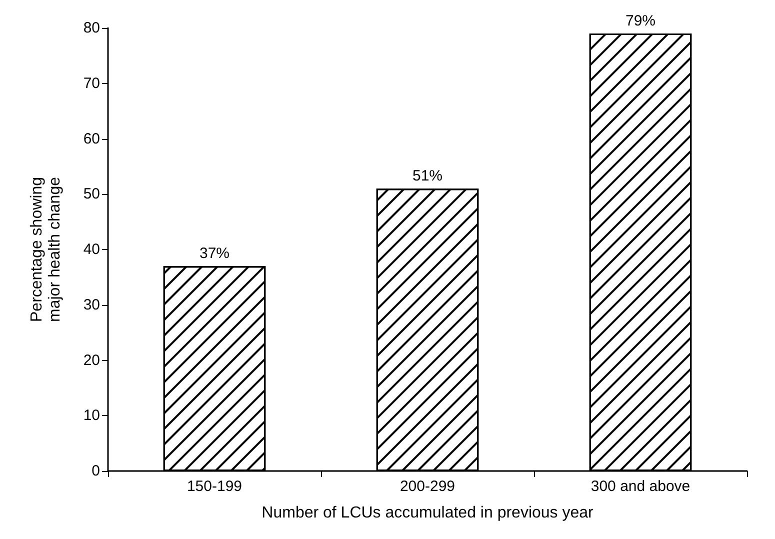 The height and width of the screenshot is (539, 775). I want to click on y-axis-title: Percentage showing major health change, so click(46, 249).